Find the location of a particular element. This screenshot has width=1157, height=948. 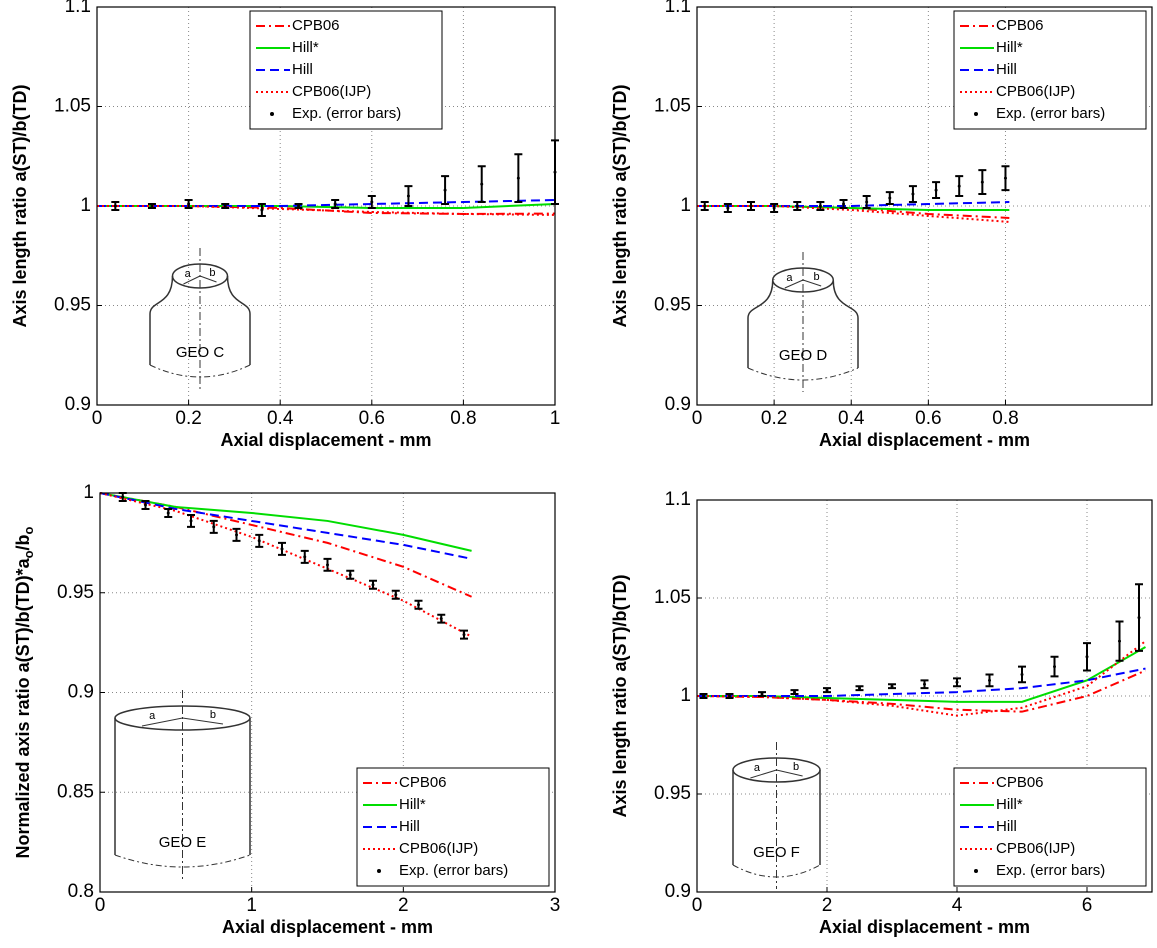

inset-bottom is located at coordinates (182, 861).